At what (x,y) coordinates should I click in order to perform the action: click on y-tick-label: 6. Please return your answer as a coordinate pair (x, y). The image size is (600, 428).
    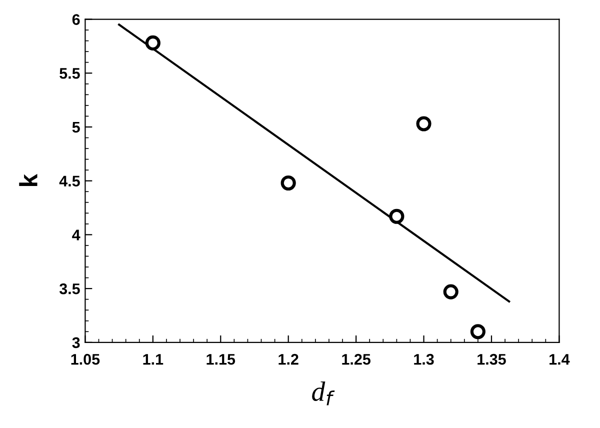
    Looking at the image, I should click on (76, 19).